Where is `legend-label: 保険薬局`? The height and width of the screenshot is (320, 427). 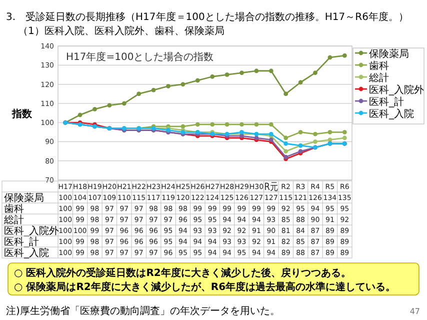
legend-label: 保険薬局 is located at coordinates (389, 54).